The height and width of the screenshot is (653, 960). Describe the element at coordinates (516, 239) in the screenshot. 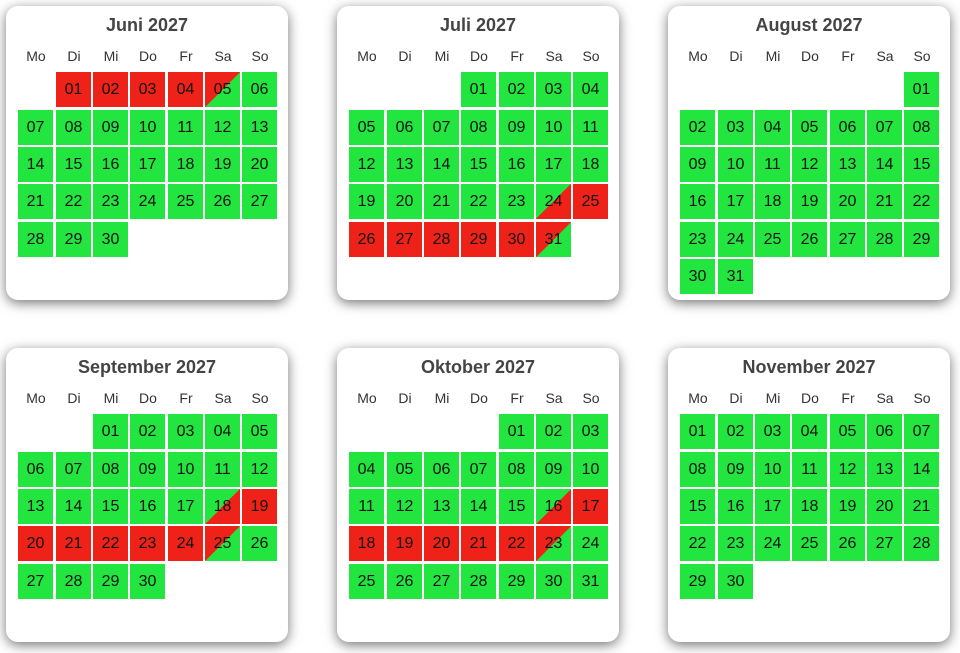

I see `day-cell: 30` at that location.